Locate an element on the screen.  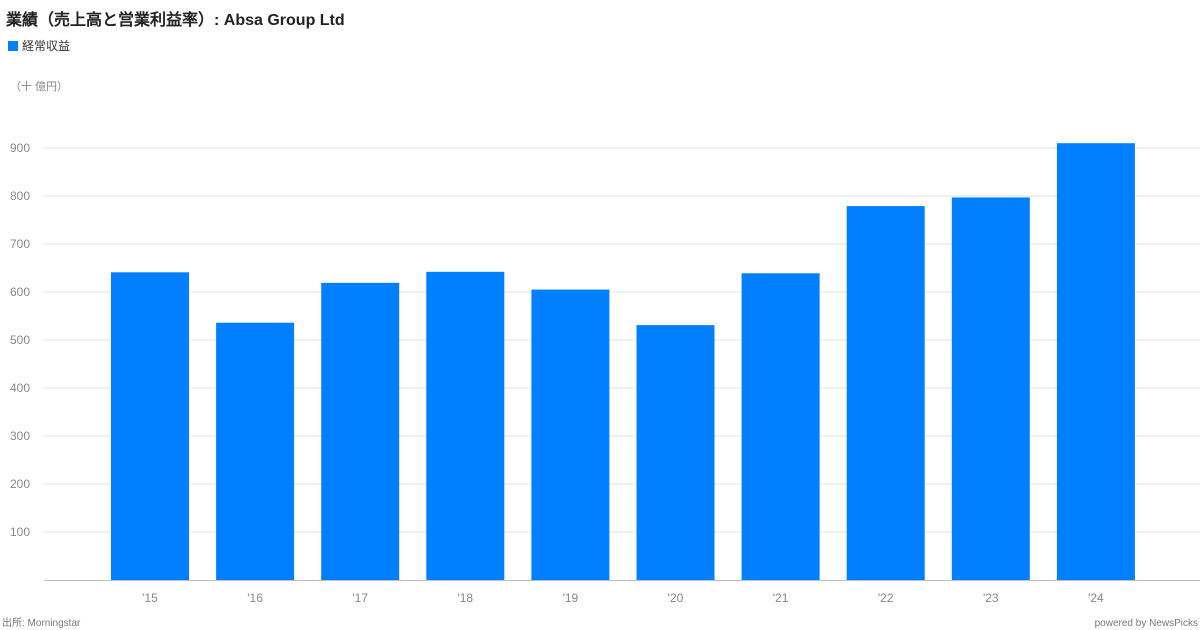
credit-note: powered by NewsPicks is located at coordinates (1146, 623).